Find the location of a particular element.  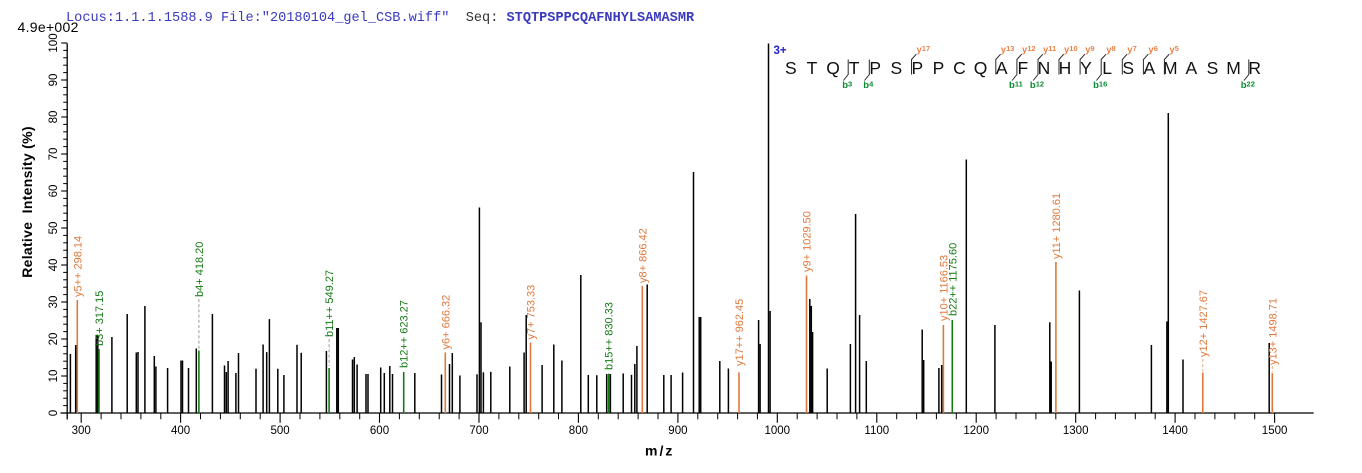

svg-text: 4.9e+002 is located at coordinates (48, 27).